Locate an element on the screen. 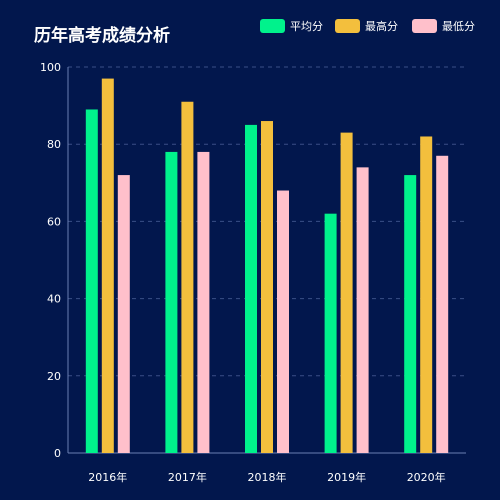 The height and width of the screenshot is (500, 500). legend-item: 平均分 is located at coordinates (291, 26).